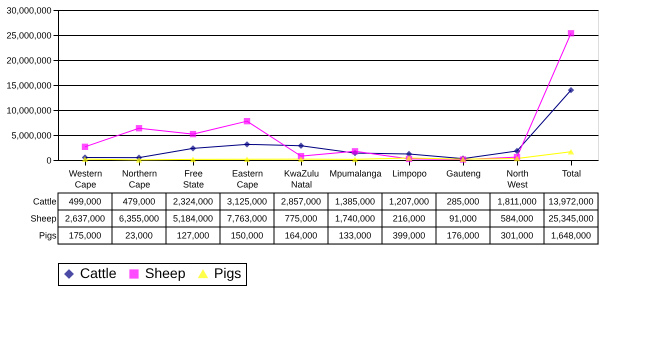 The width and height of the screenshot is (647, 345). I want to click on data-label: 23,000, so click(139, 235).